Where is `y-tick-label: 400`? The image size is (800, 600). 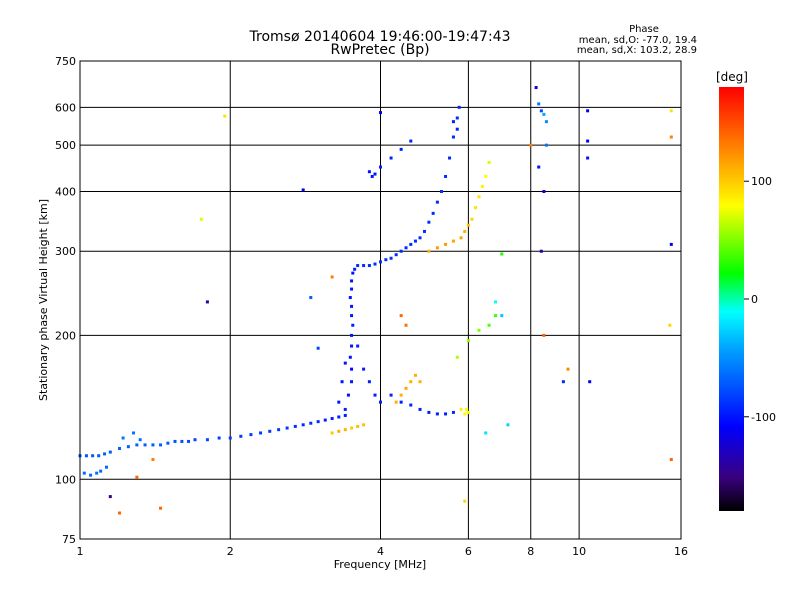 y-tick-label: 400 is located at coordinates (65, 191).